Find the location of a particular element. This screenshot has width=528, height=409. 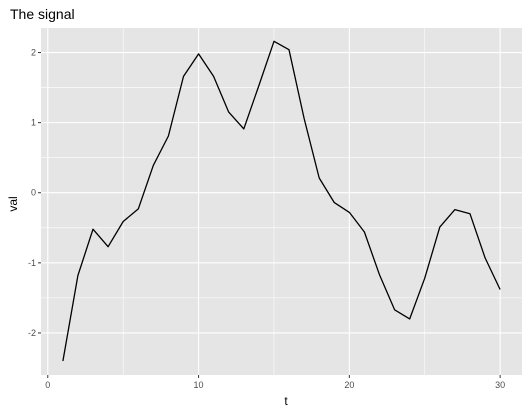

y-axis-ticks: -2 -1 0 1 2 is located at coordinates (34, 193).